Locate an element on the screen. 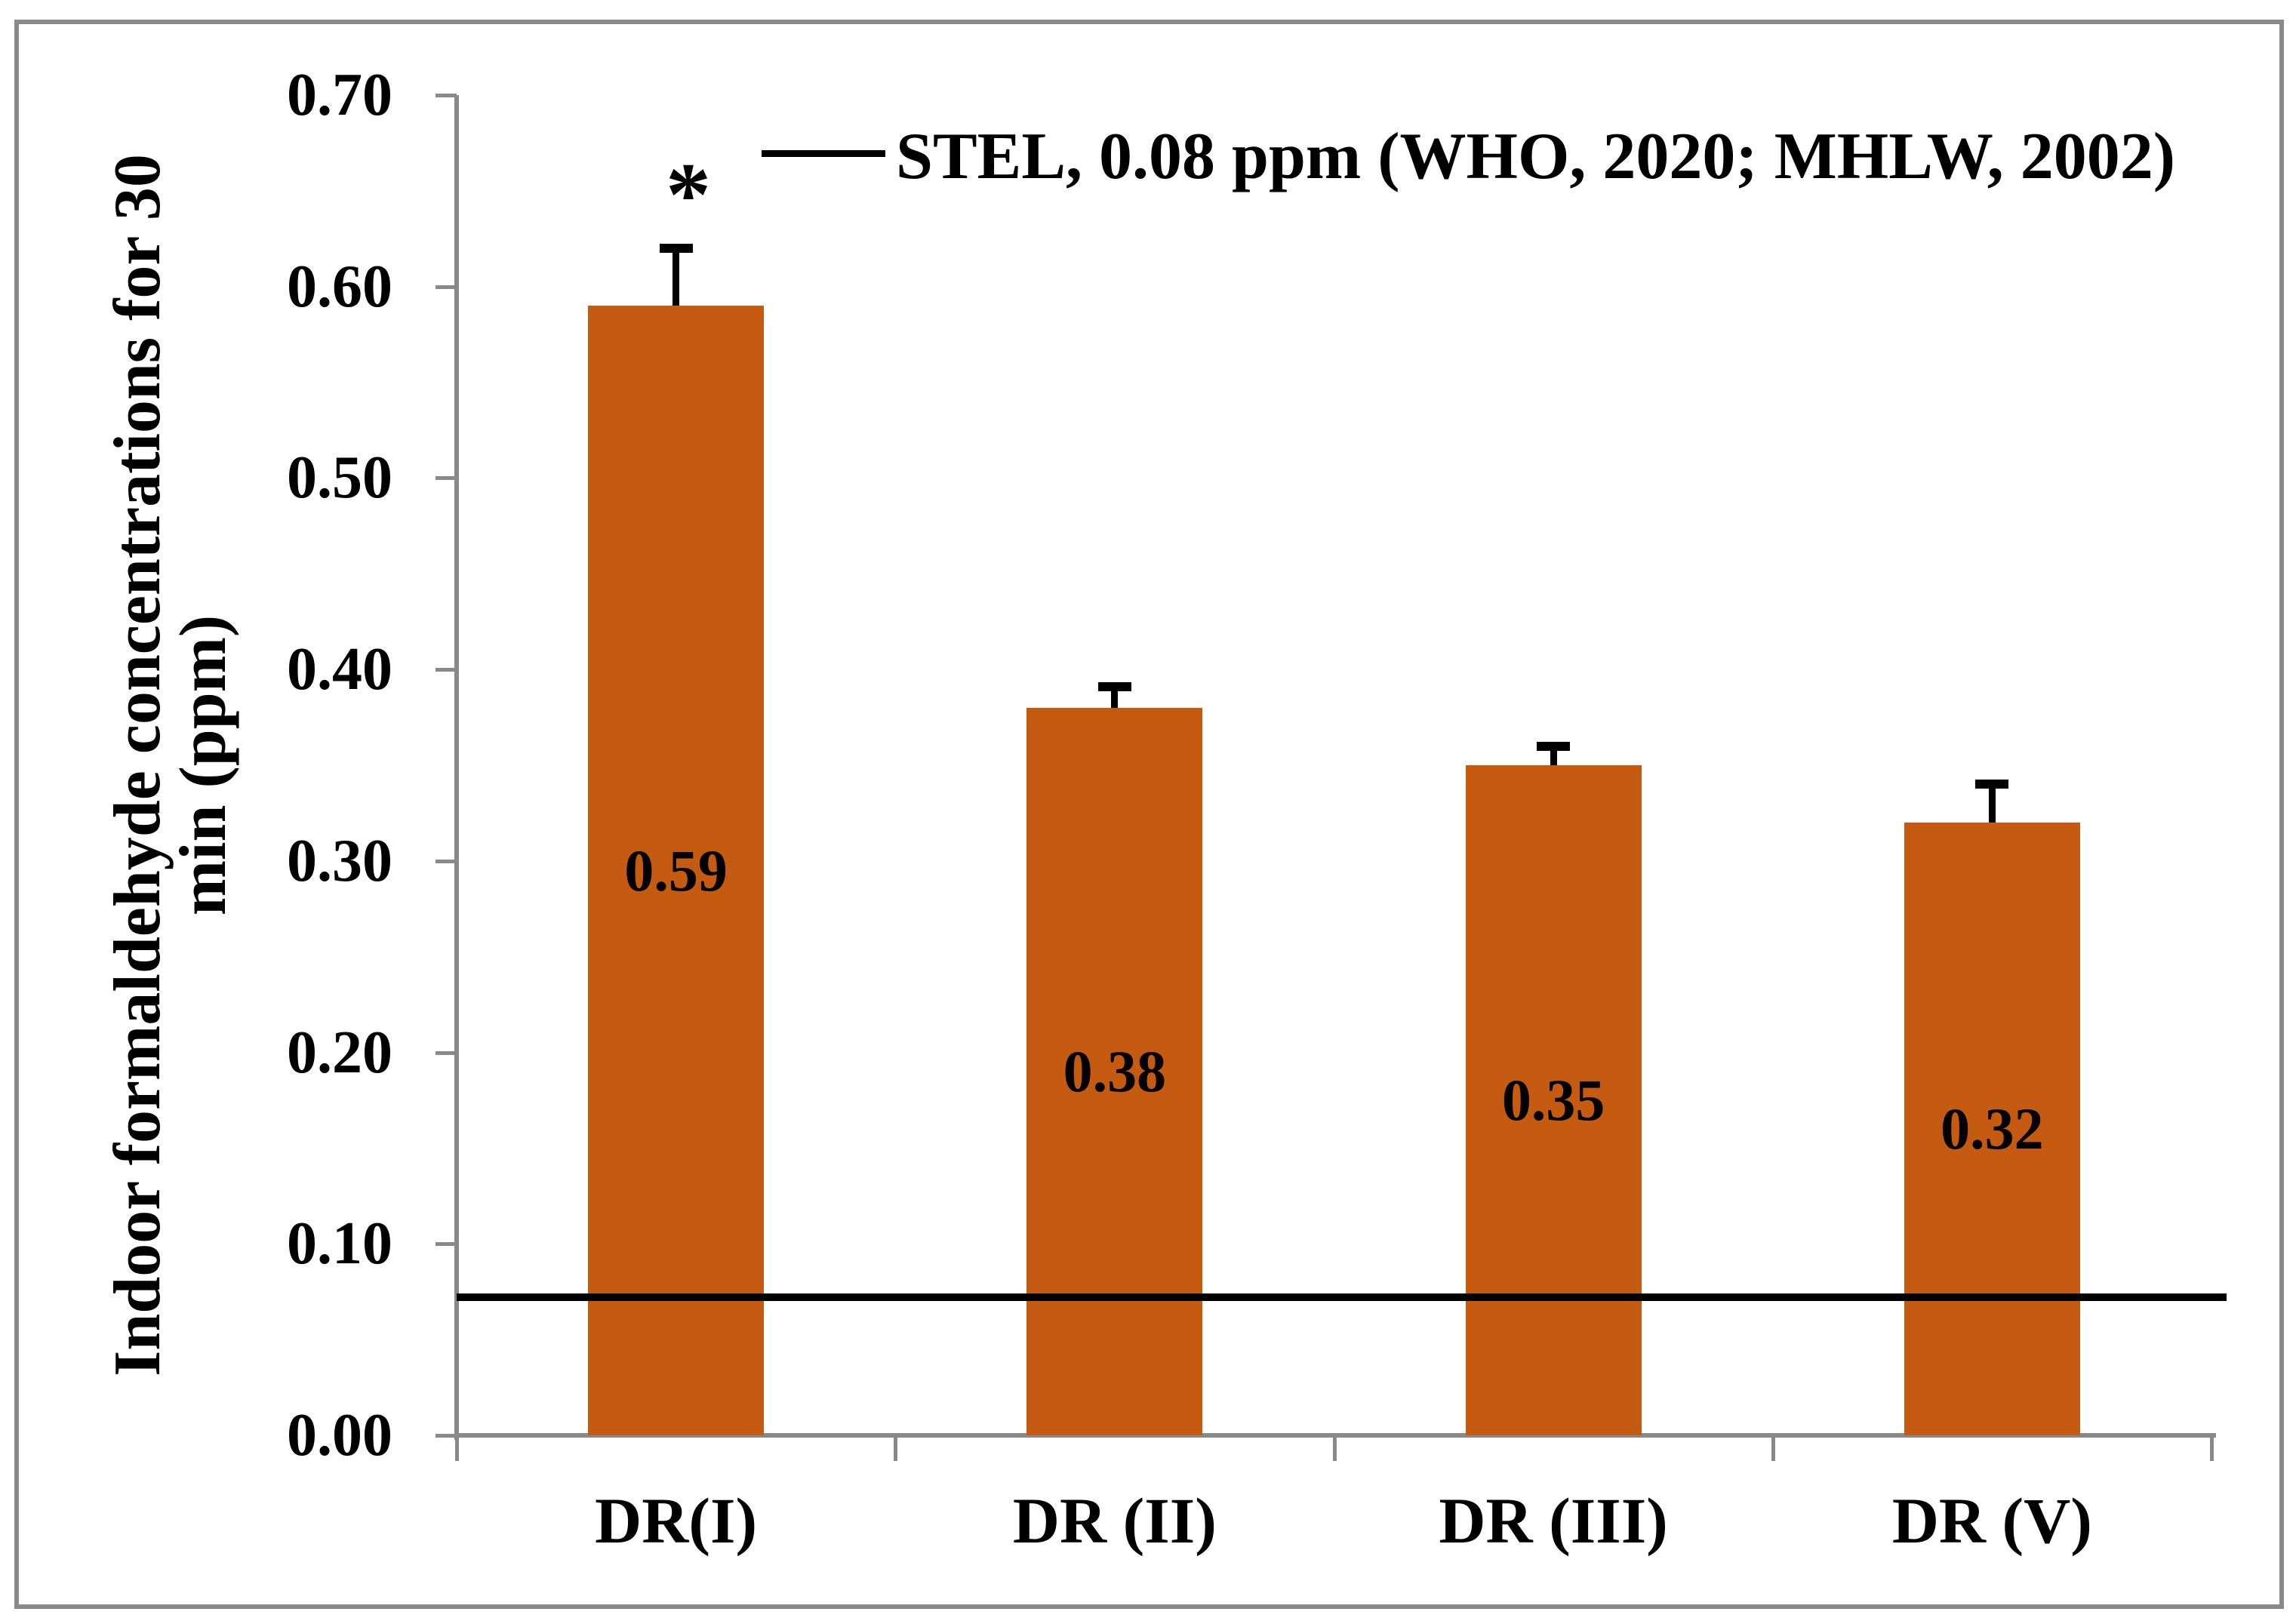 The height and width of the screenshot is (1624, 2296). bar-value-label: 0.32 is located at coordinates (1993, 1129).